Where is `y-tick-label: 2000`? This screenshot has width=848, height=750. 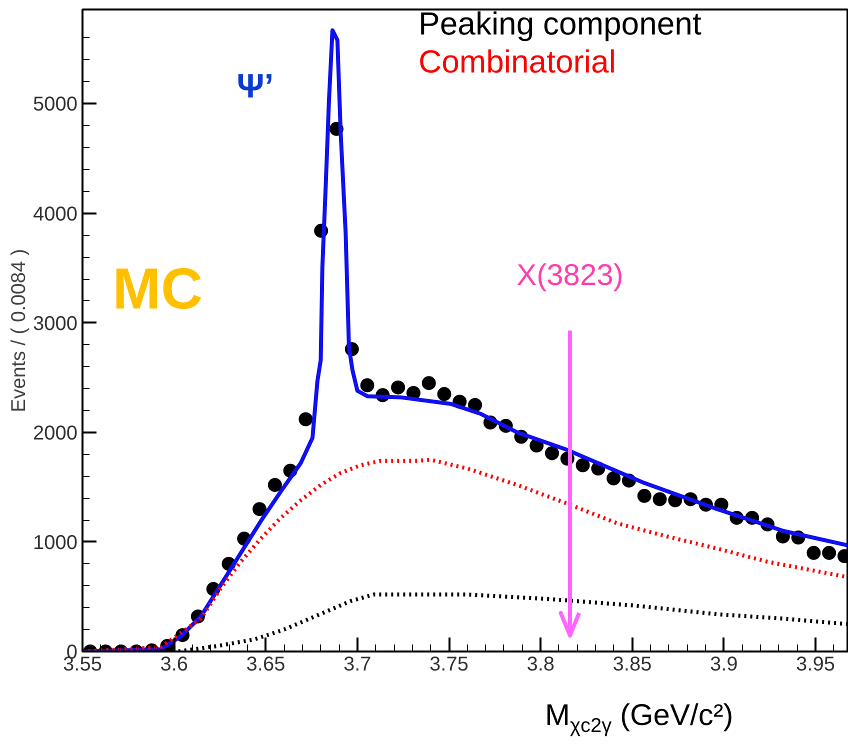
y-tick-label: 2000 is located at coordinates (55, 433).